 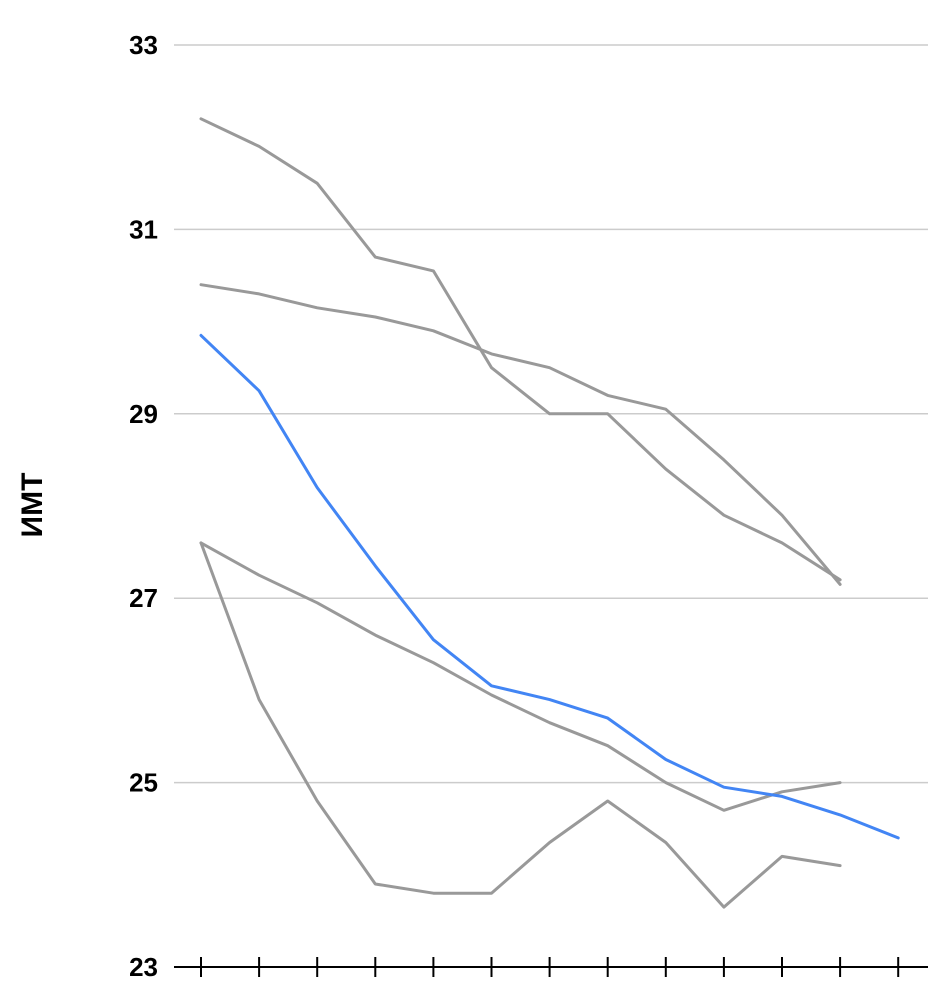 I want to click on y-tick-label: 25, so click(x=143, y=783).